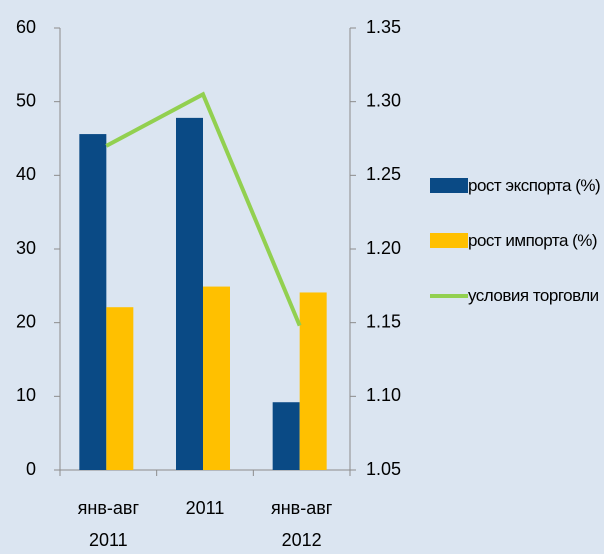  What do you see at coordinates (26, 321) in the screenshot?
I see `y-tick-label: 20` at bounding box center [26, 321].